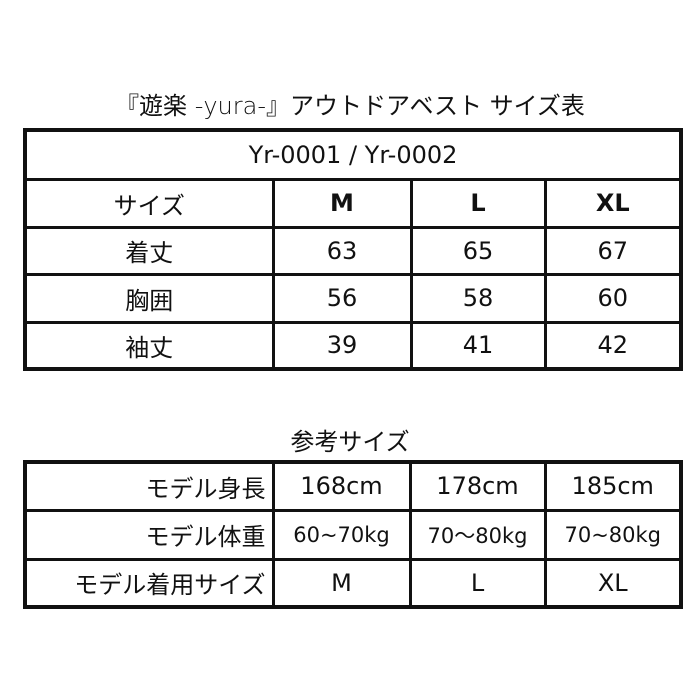 The width and height of the screenshot is (700, 700). What do you see at coordinates (613, 534) in the screenshot?
I see `cell: 70~80kg` at bounding box center [613, 534].